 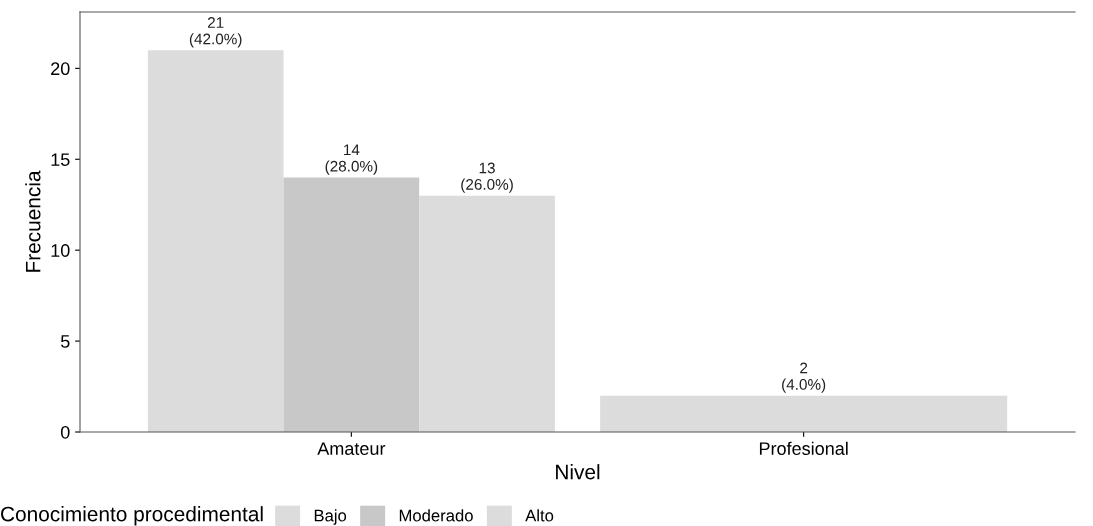 What do you see at coordinates (351, 159) in the screenshot?
I see `data-label: 14 (28.0%)` at bounding box center [351, 159].